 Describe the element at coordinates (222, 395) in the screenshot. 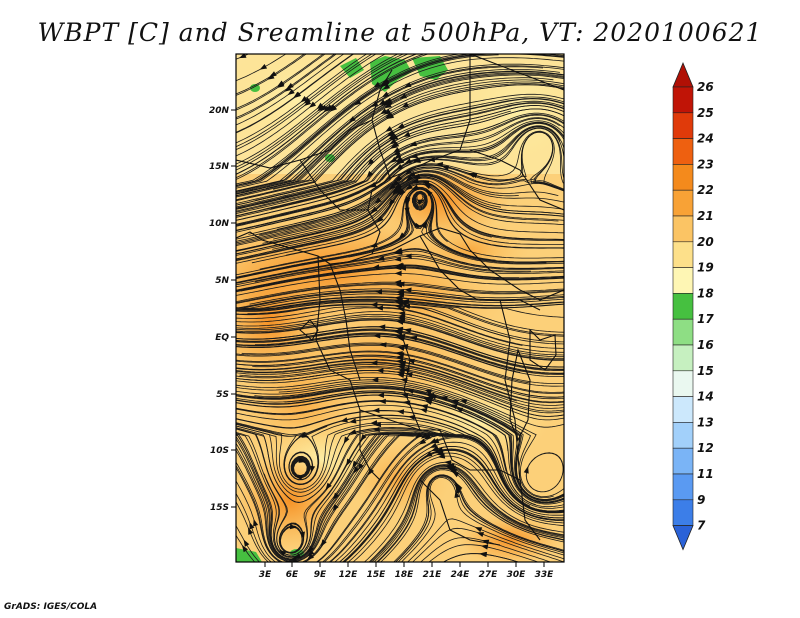

I see `lat-tick-label: 5S` at that location.